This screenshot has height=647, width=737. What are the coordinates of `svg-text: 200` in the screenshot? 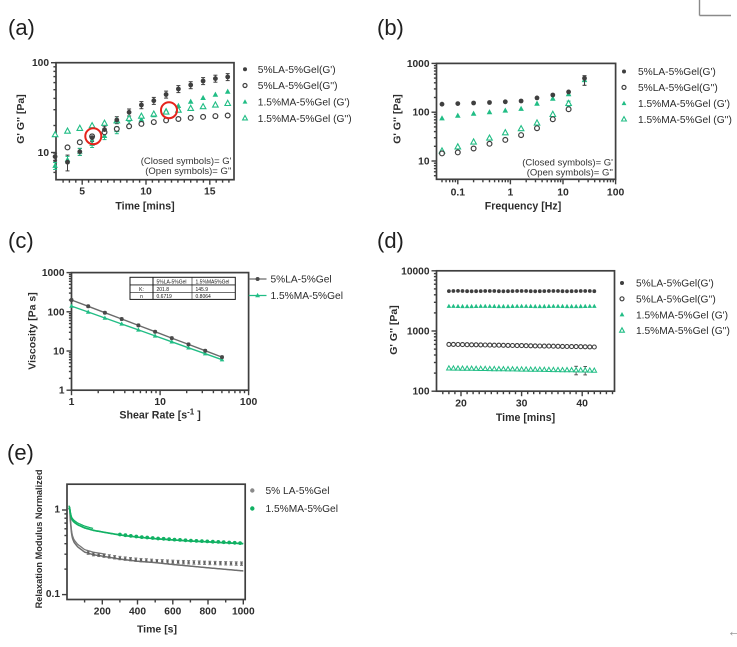 It's located at (102, 612).